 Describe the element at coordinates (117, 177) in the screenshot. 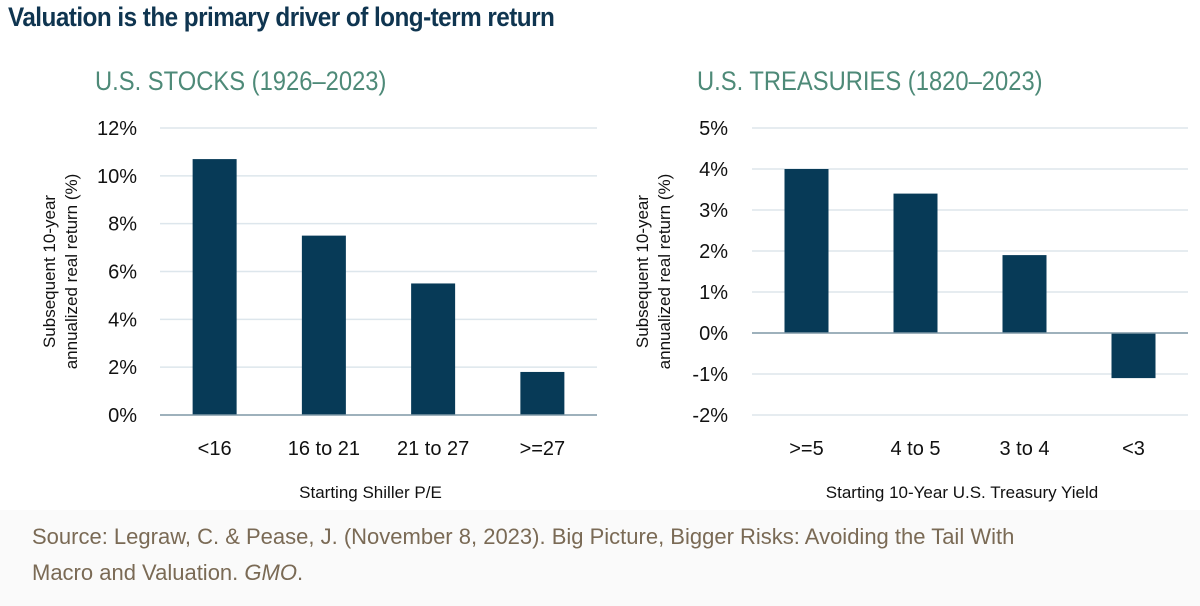

I see `y-tick-label: 10%` at that location.